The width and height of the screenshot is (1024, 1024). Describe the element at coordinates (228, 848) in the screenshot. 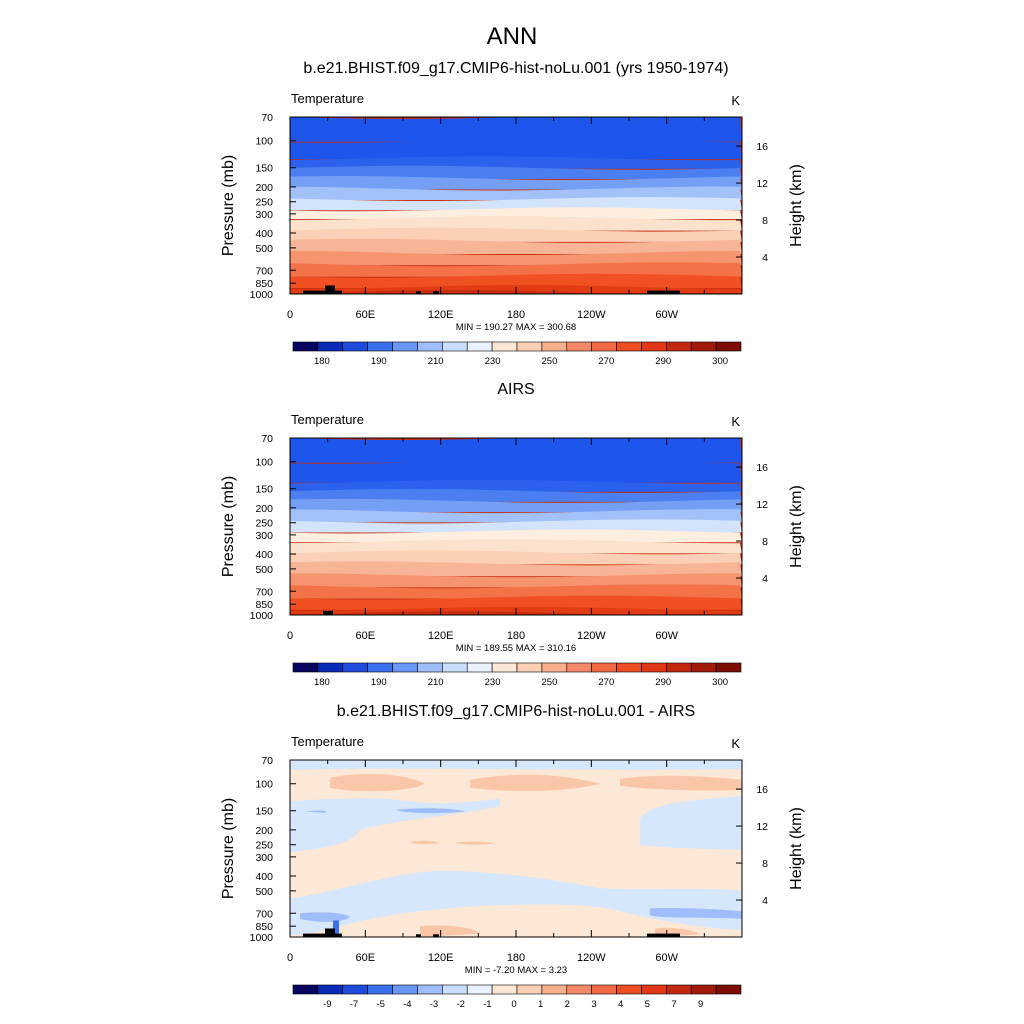

I see `y-axis-label-left: Pressure (mb)` at that location.